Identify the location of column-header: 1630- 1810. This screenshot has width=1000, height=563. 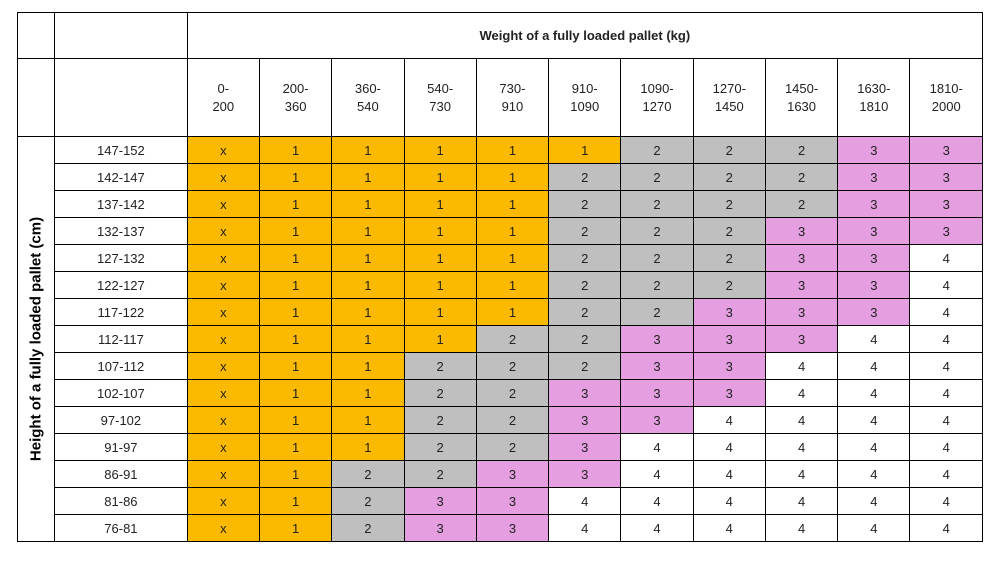
(874, 97).